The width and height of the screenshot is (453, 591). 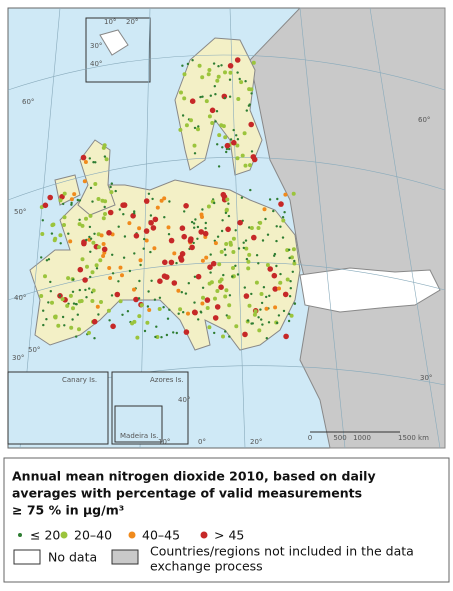 I want to click on graticule-label: 50°, so click(x=34, y=350).